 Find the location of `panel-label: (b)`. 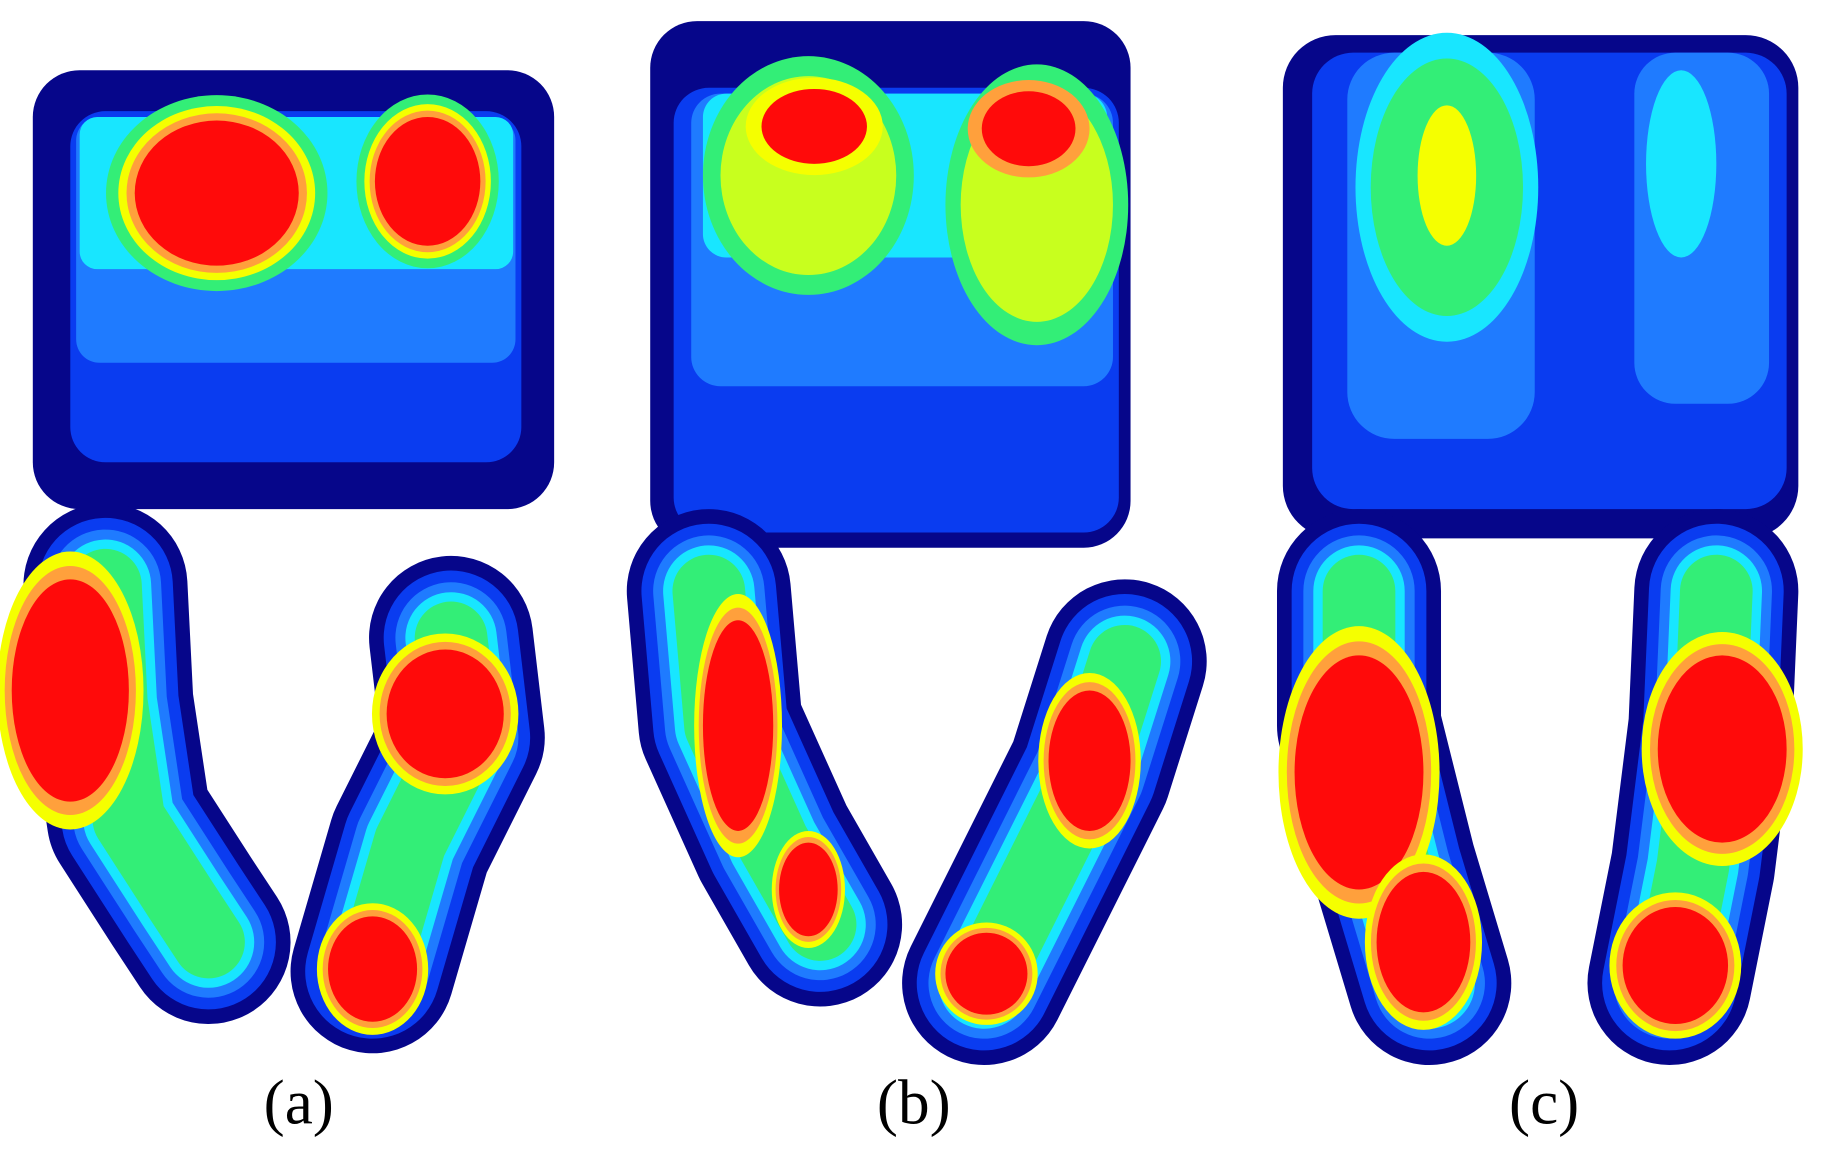

panel-label: (b) is located at coordinates (914, 1103).